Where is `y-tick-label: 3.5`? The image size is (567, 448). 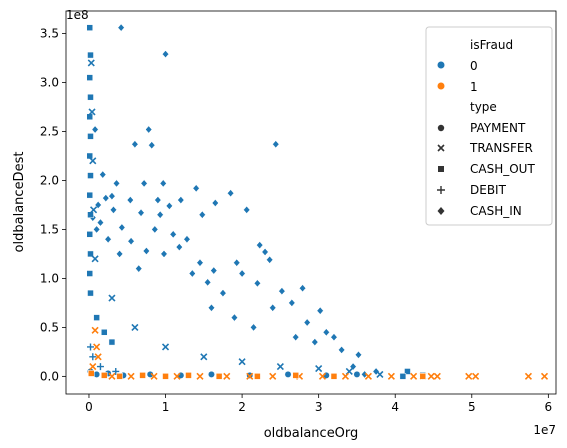
y-tick-label: 3.5 is located at coordinates (49, 34).